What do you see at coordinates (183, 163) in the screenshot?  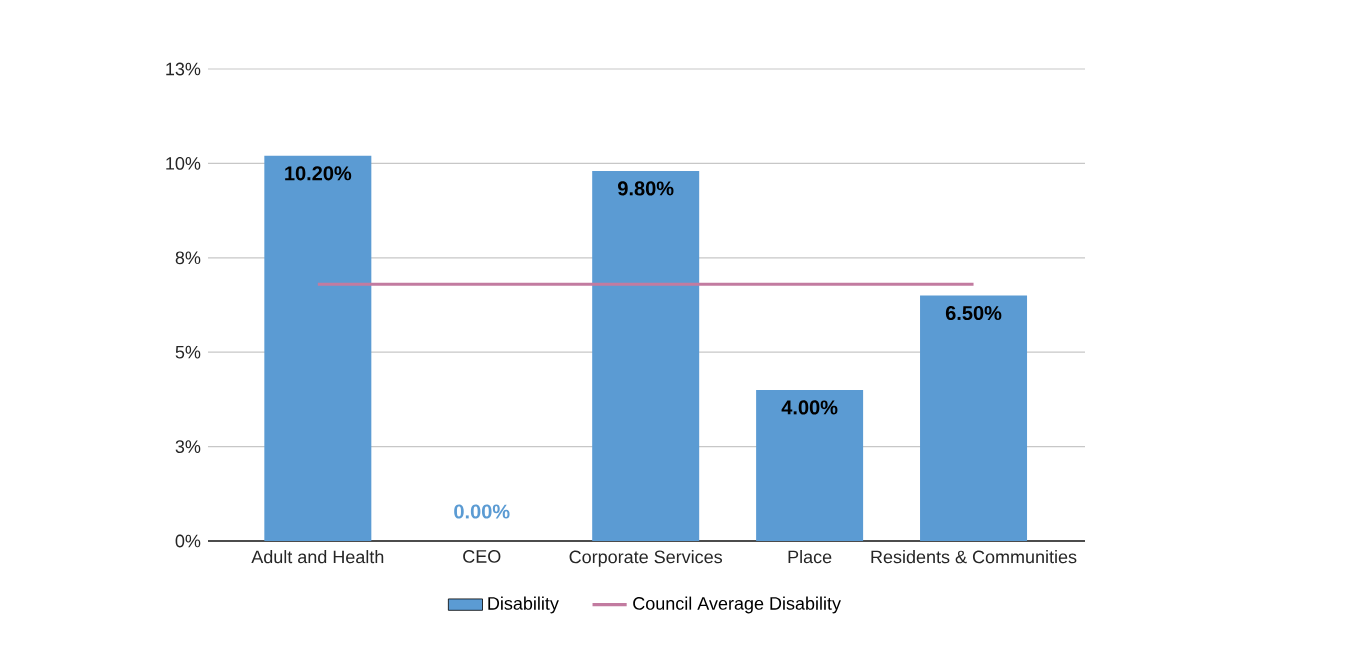 I see `y-tick-label: 10%` at bounding box center [183, 163].